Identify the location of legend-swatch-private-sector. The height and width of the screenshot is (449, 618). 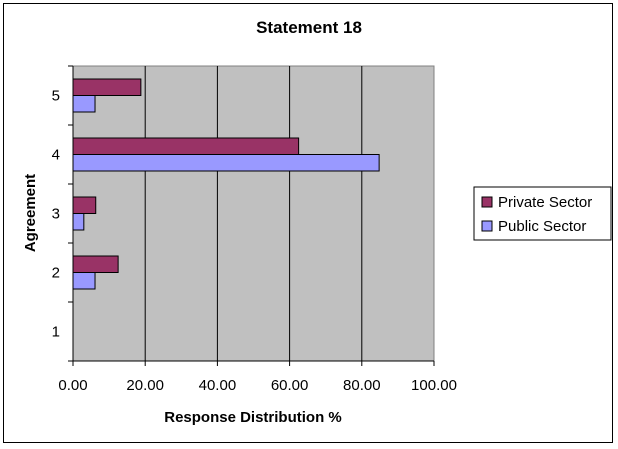
(487, 202).